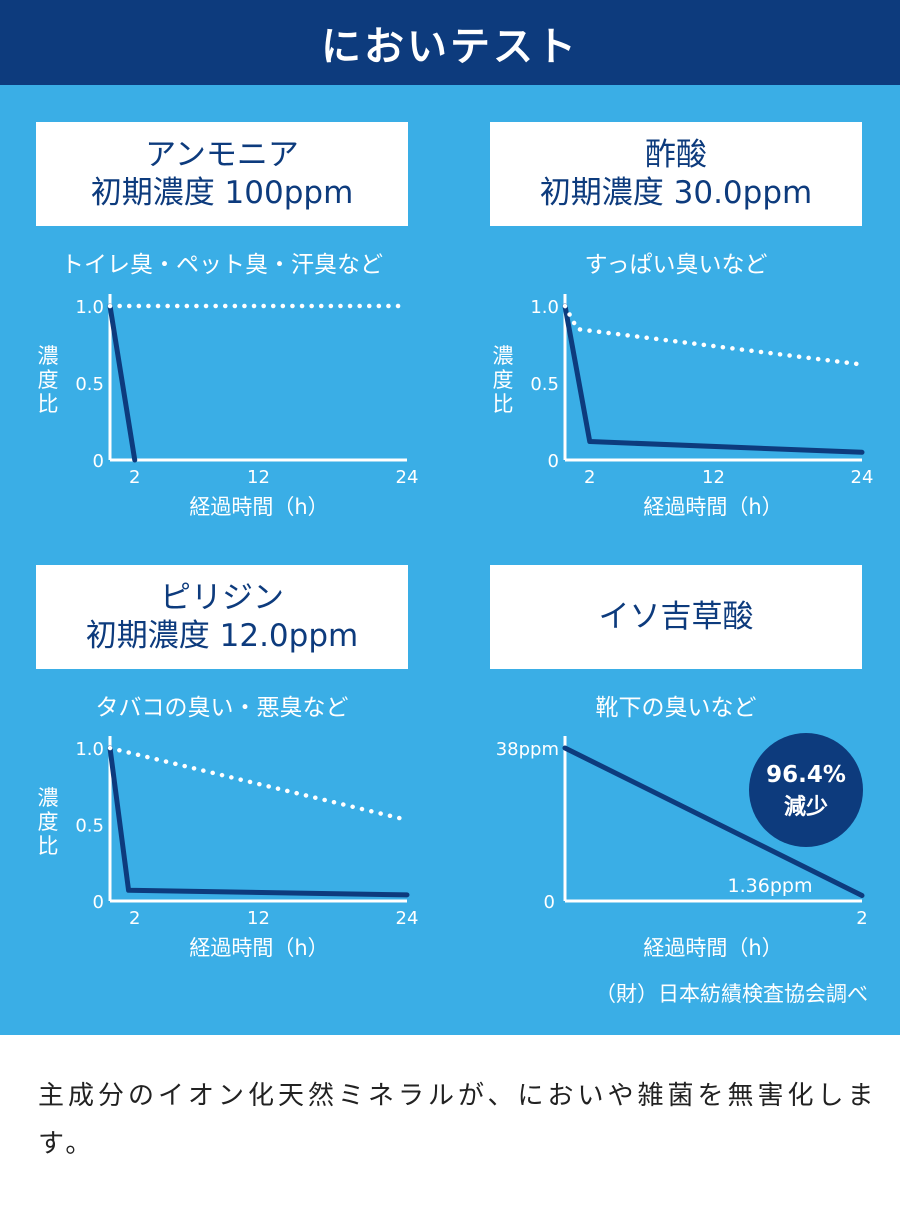 The image size is (900, 1213). What do you see at coordinates (676, 265) in the screenshot?
I see `chart-subtitle: すっぱい臭いなど` at bounding box center [676, 265].